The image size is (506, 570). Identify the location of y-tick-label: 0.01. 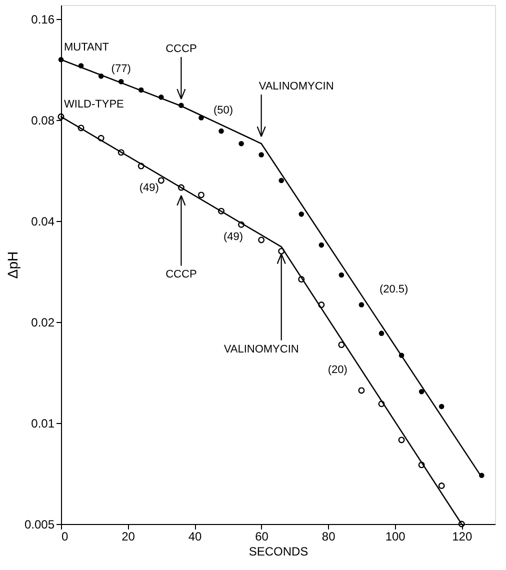
(43, 423).